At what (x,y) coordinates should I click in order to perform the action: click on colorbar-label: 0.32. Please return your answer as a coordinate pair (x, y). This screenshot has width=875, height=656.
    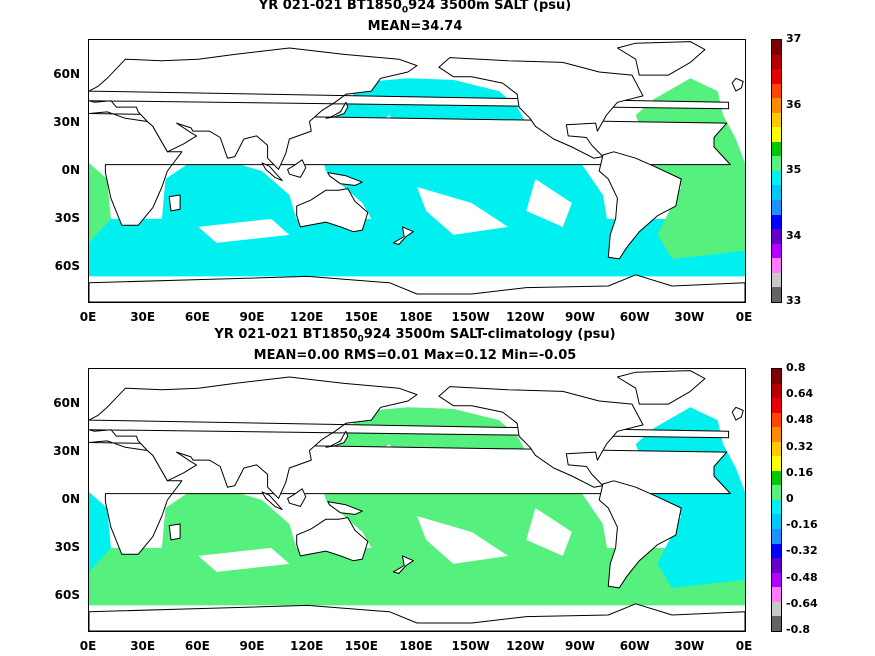
    Looking at the image, I should click on (800, 446).